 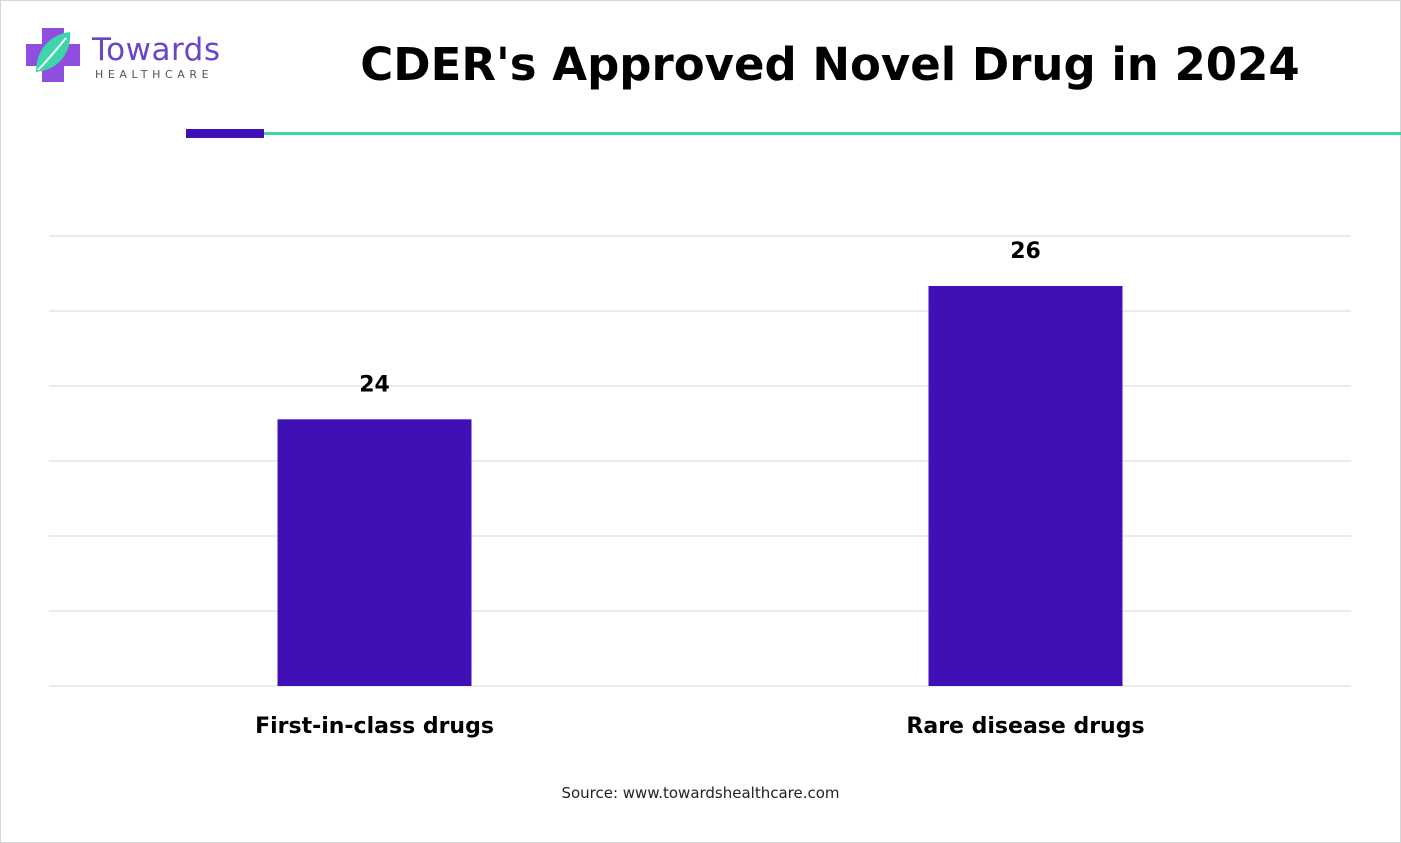 What do you see at coordinates (830, 64) in the screenshot?
I see `chart-title: CDER's Approved Novel Drug in 2024` at bounding box center [830, 64].